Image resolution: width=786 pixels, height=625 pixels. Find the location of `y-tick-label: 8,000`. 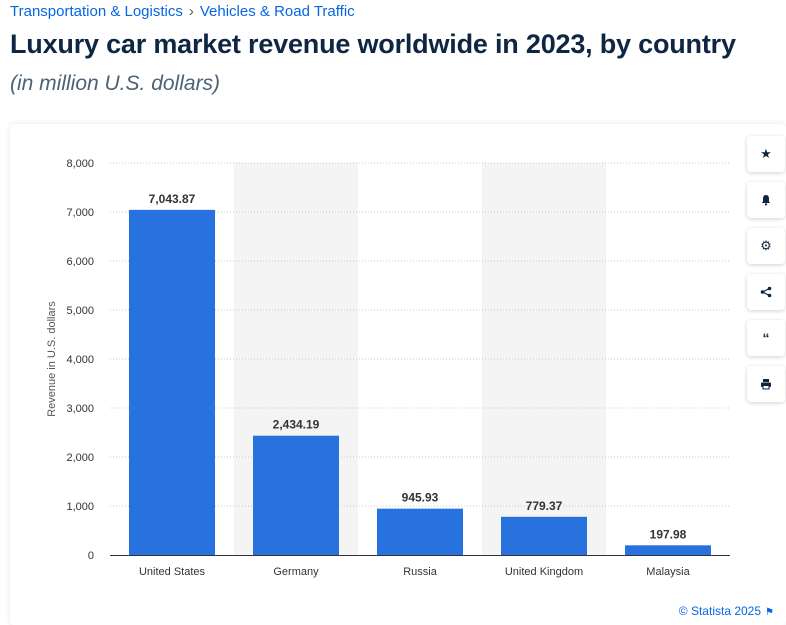

y-tick-label: 8,000 is located at coordinates (80, 164).